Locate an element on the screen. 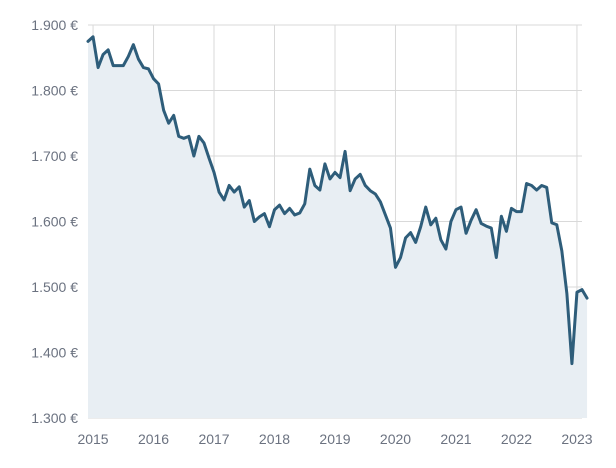 This screenshot has width=616, height=468. x-tick-label: 2022 is located at coordinates (516, 439).